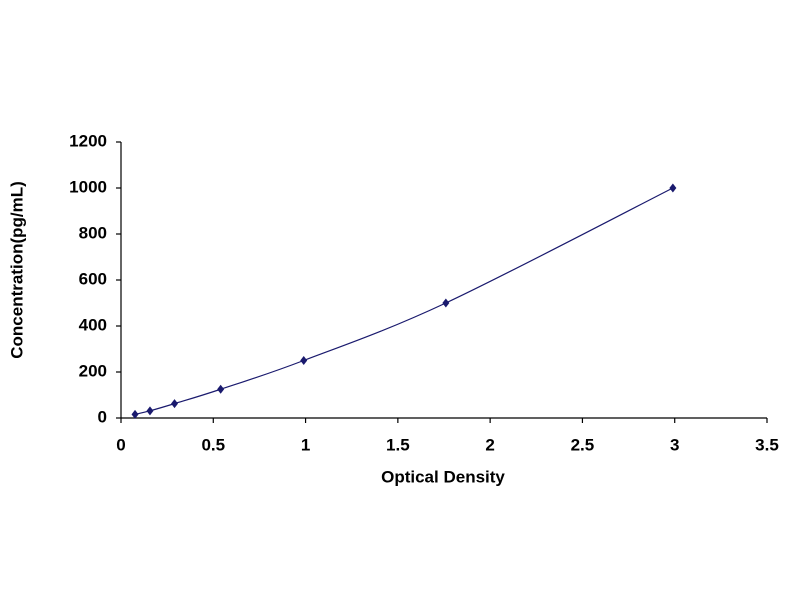 This screenshot has height=600, width=800. What do you see at coordinates (88, 186) in the screenshot?
I see `y-tick-label: 1000` at bounding box center [88, 186].